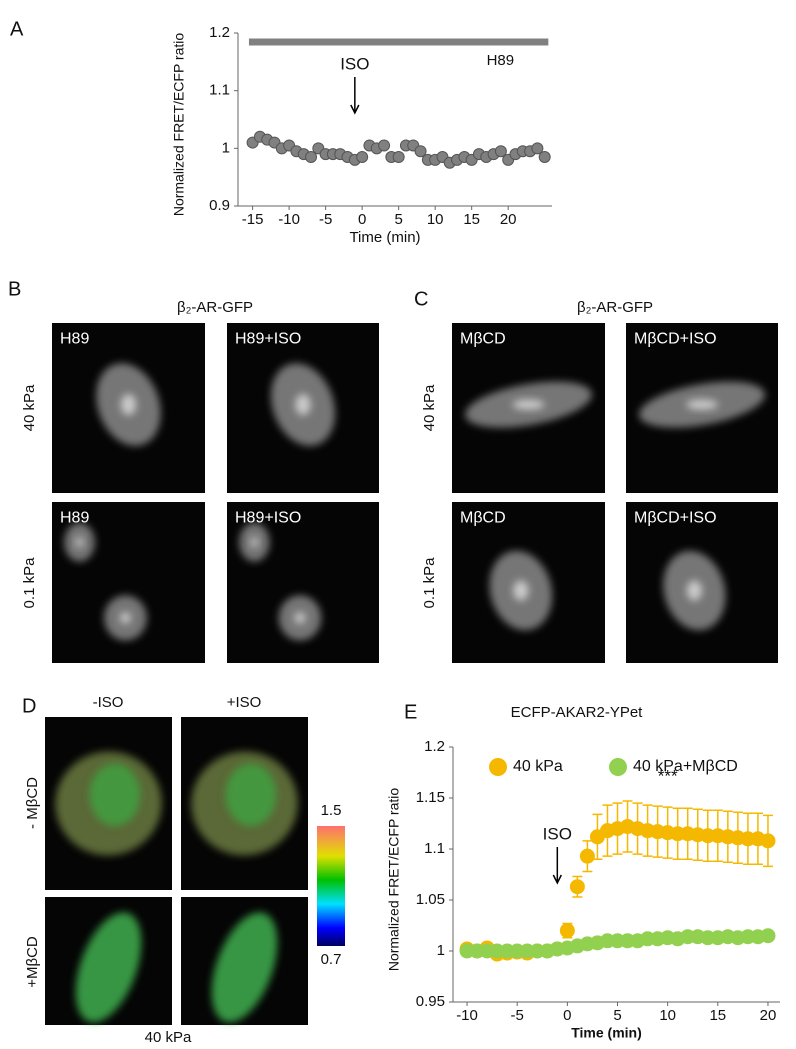 The width and height of the screenshot is (796, 1049). Describe the element at coordinates (32, 803) in the screenshot. I see `row-label: - MβCD` at that location.